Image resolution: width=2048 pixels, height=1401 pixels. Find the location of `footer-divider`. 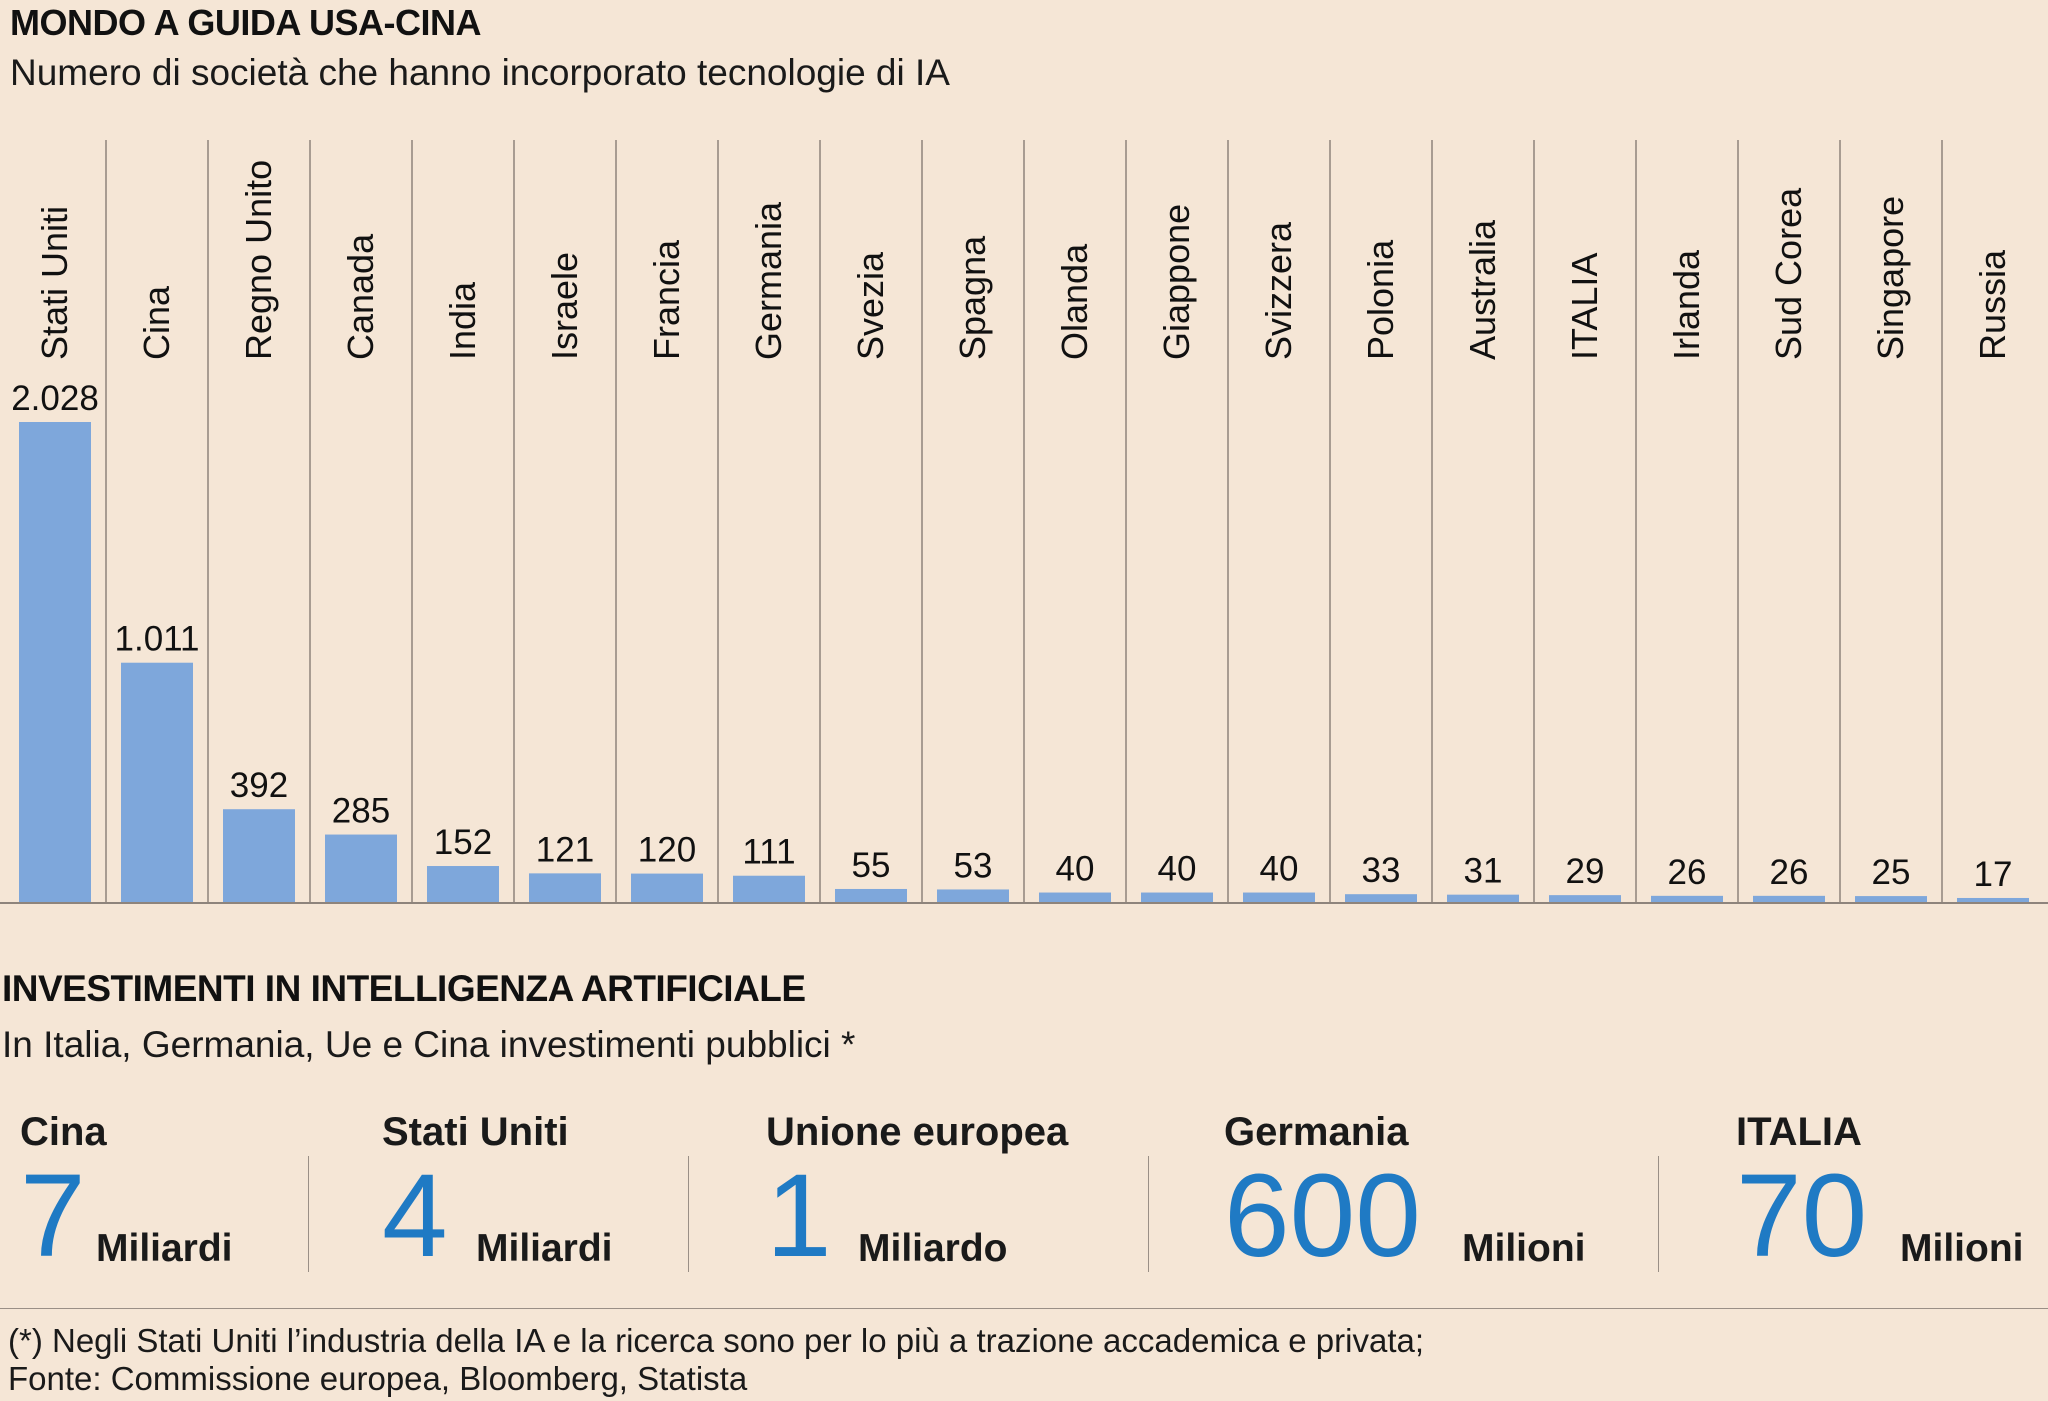

footer-divider is located at coordinates (1024, 1308).